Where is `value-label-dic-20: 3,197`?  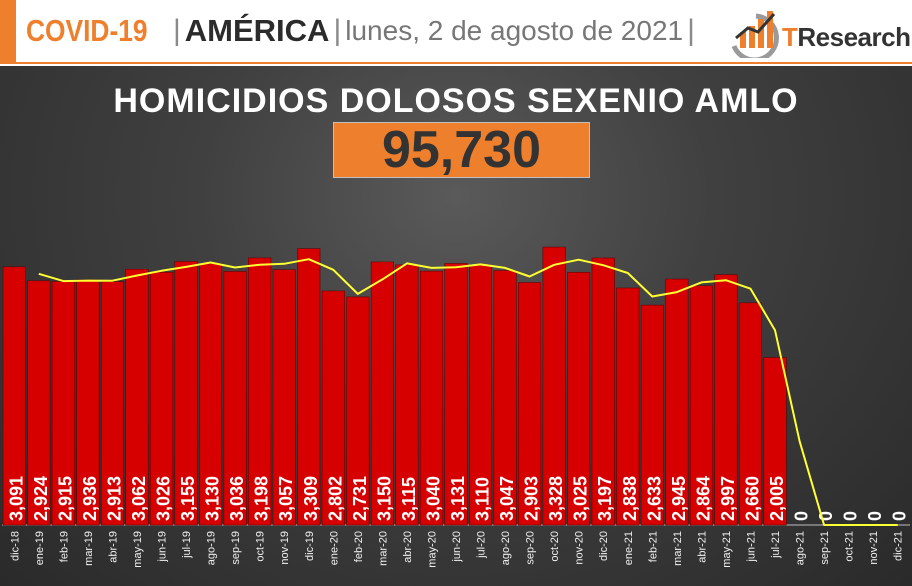
value-label-dic-20: 3,197 is located at coordinates (605, 498).